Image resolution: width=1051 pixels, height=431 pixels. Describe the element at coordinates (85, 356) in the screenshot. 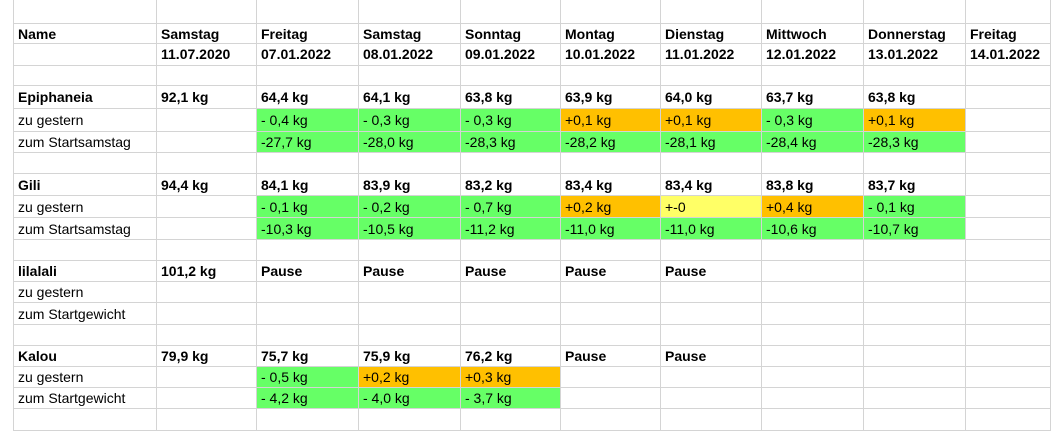

I see `cell-r16-c0: Kalou` at that location.